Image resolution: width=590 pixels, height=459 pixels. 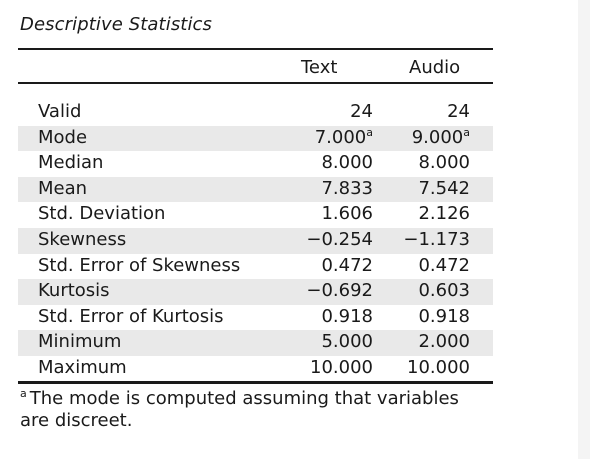 I want to click on row-label: Std. Deviation, so click(x=102, y=214).